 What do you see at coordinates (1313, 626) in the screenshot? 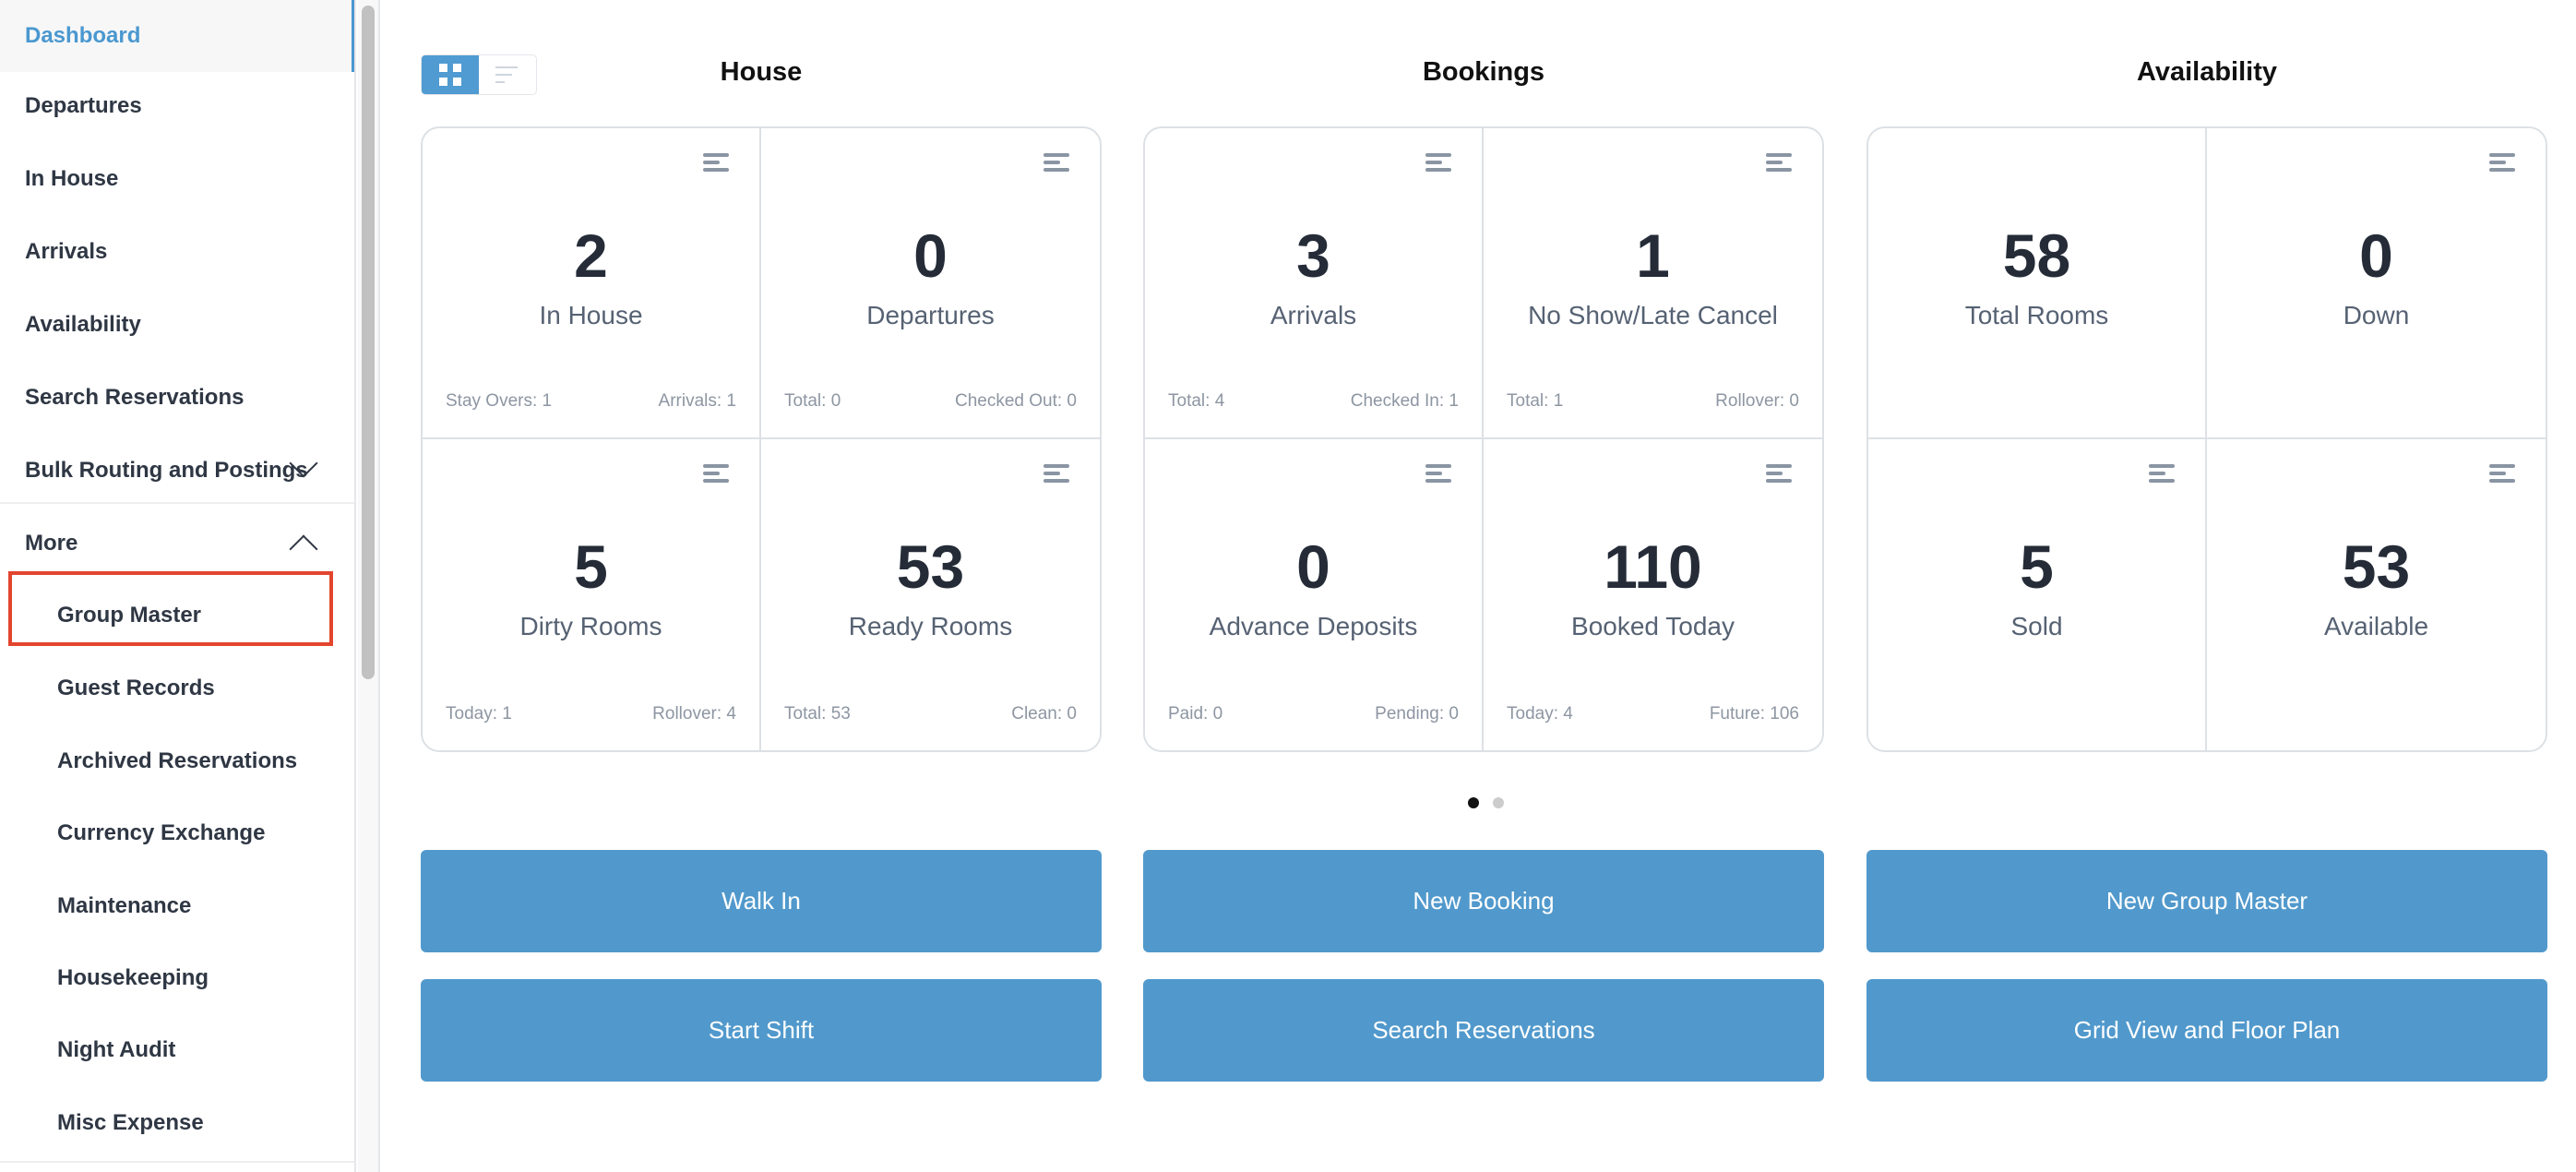
I see `stat-label: Advance Deposits` at bounding box center [1313, 626].